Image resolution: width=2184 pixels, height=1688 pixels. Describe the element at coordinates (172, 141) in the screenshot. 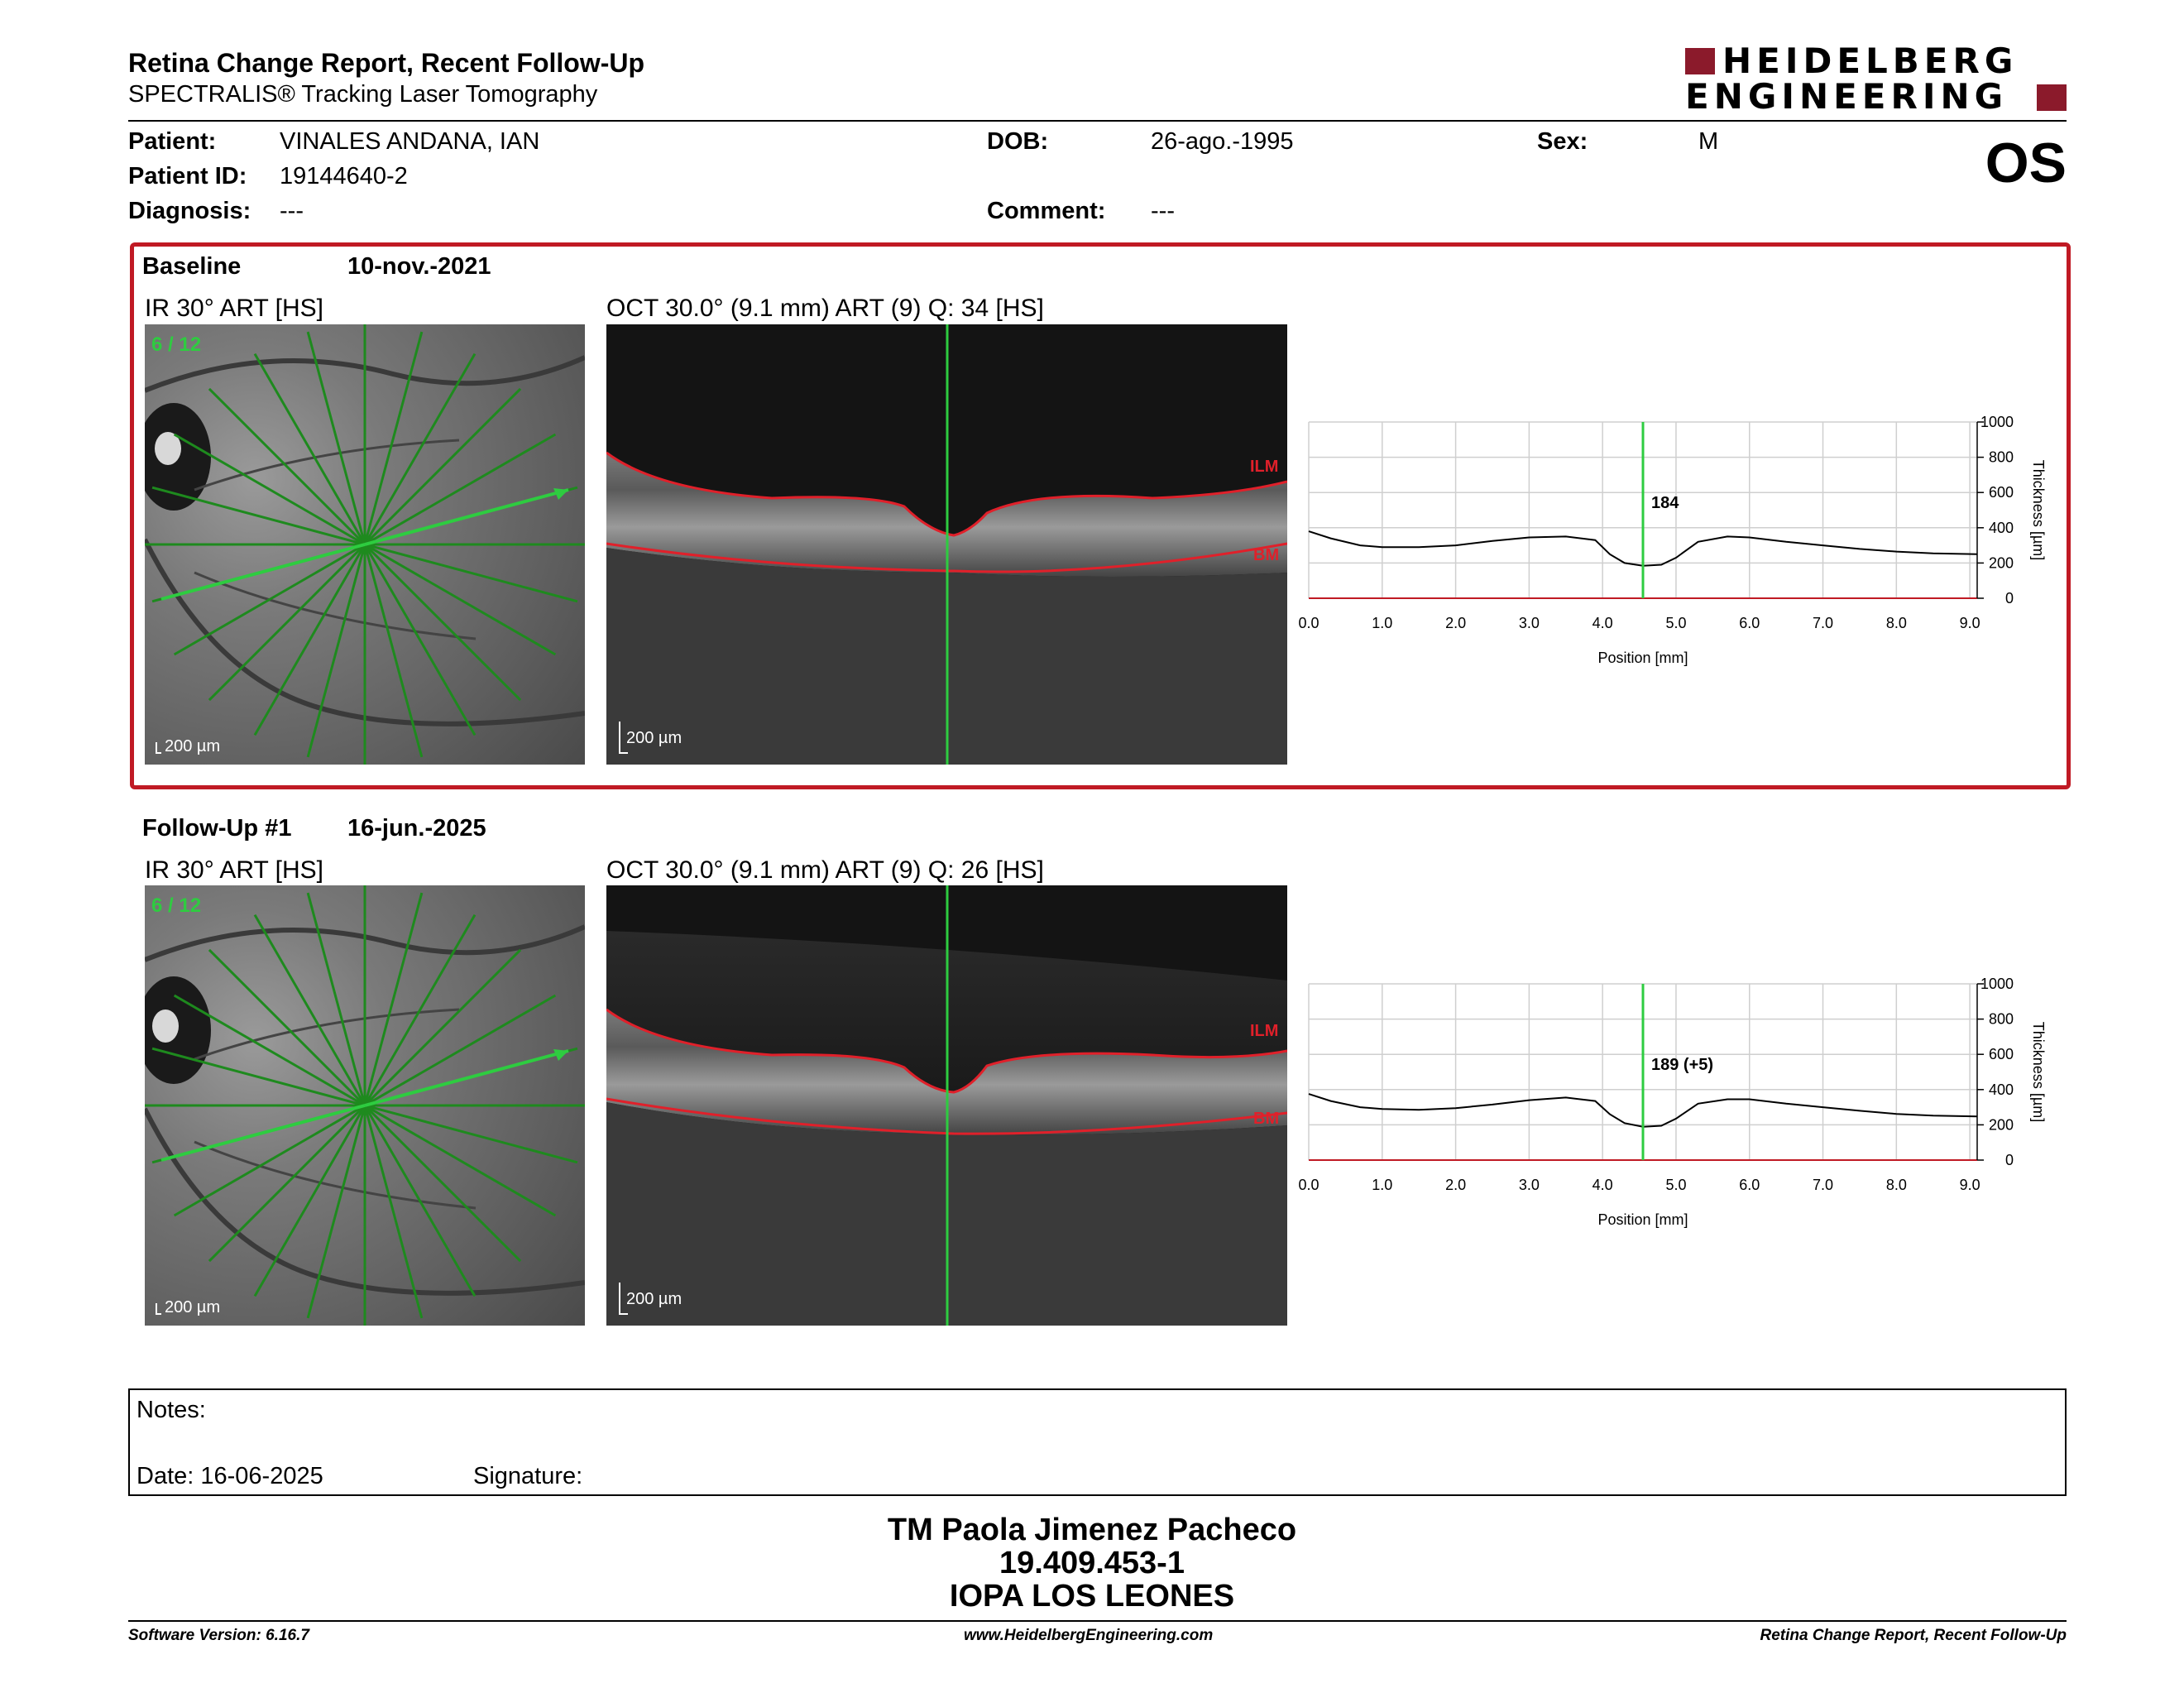

I see `patient-label: Patient:` at that location.